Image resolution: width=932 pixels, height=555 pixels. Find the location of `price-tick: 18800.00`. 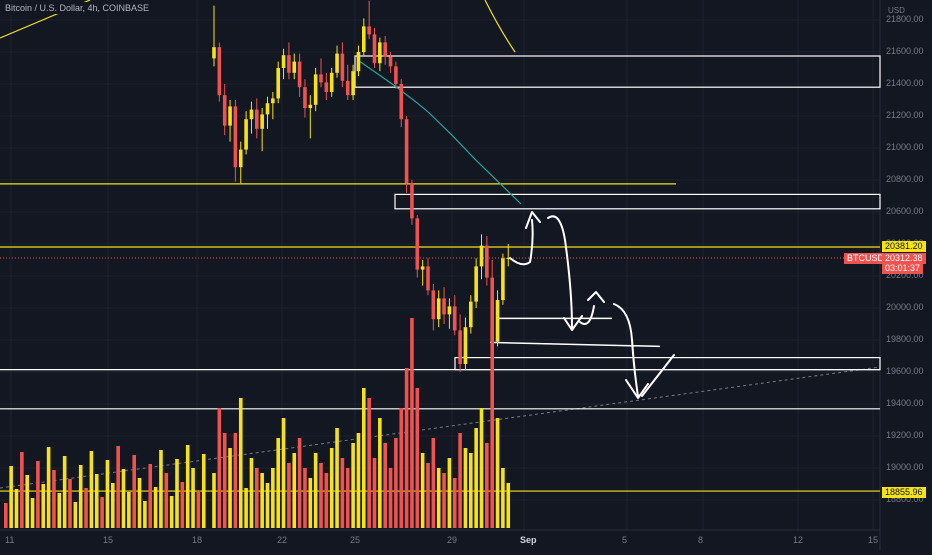

price-tick: 18800.00 is located at coordinates (905, 499).